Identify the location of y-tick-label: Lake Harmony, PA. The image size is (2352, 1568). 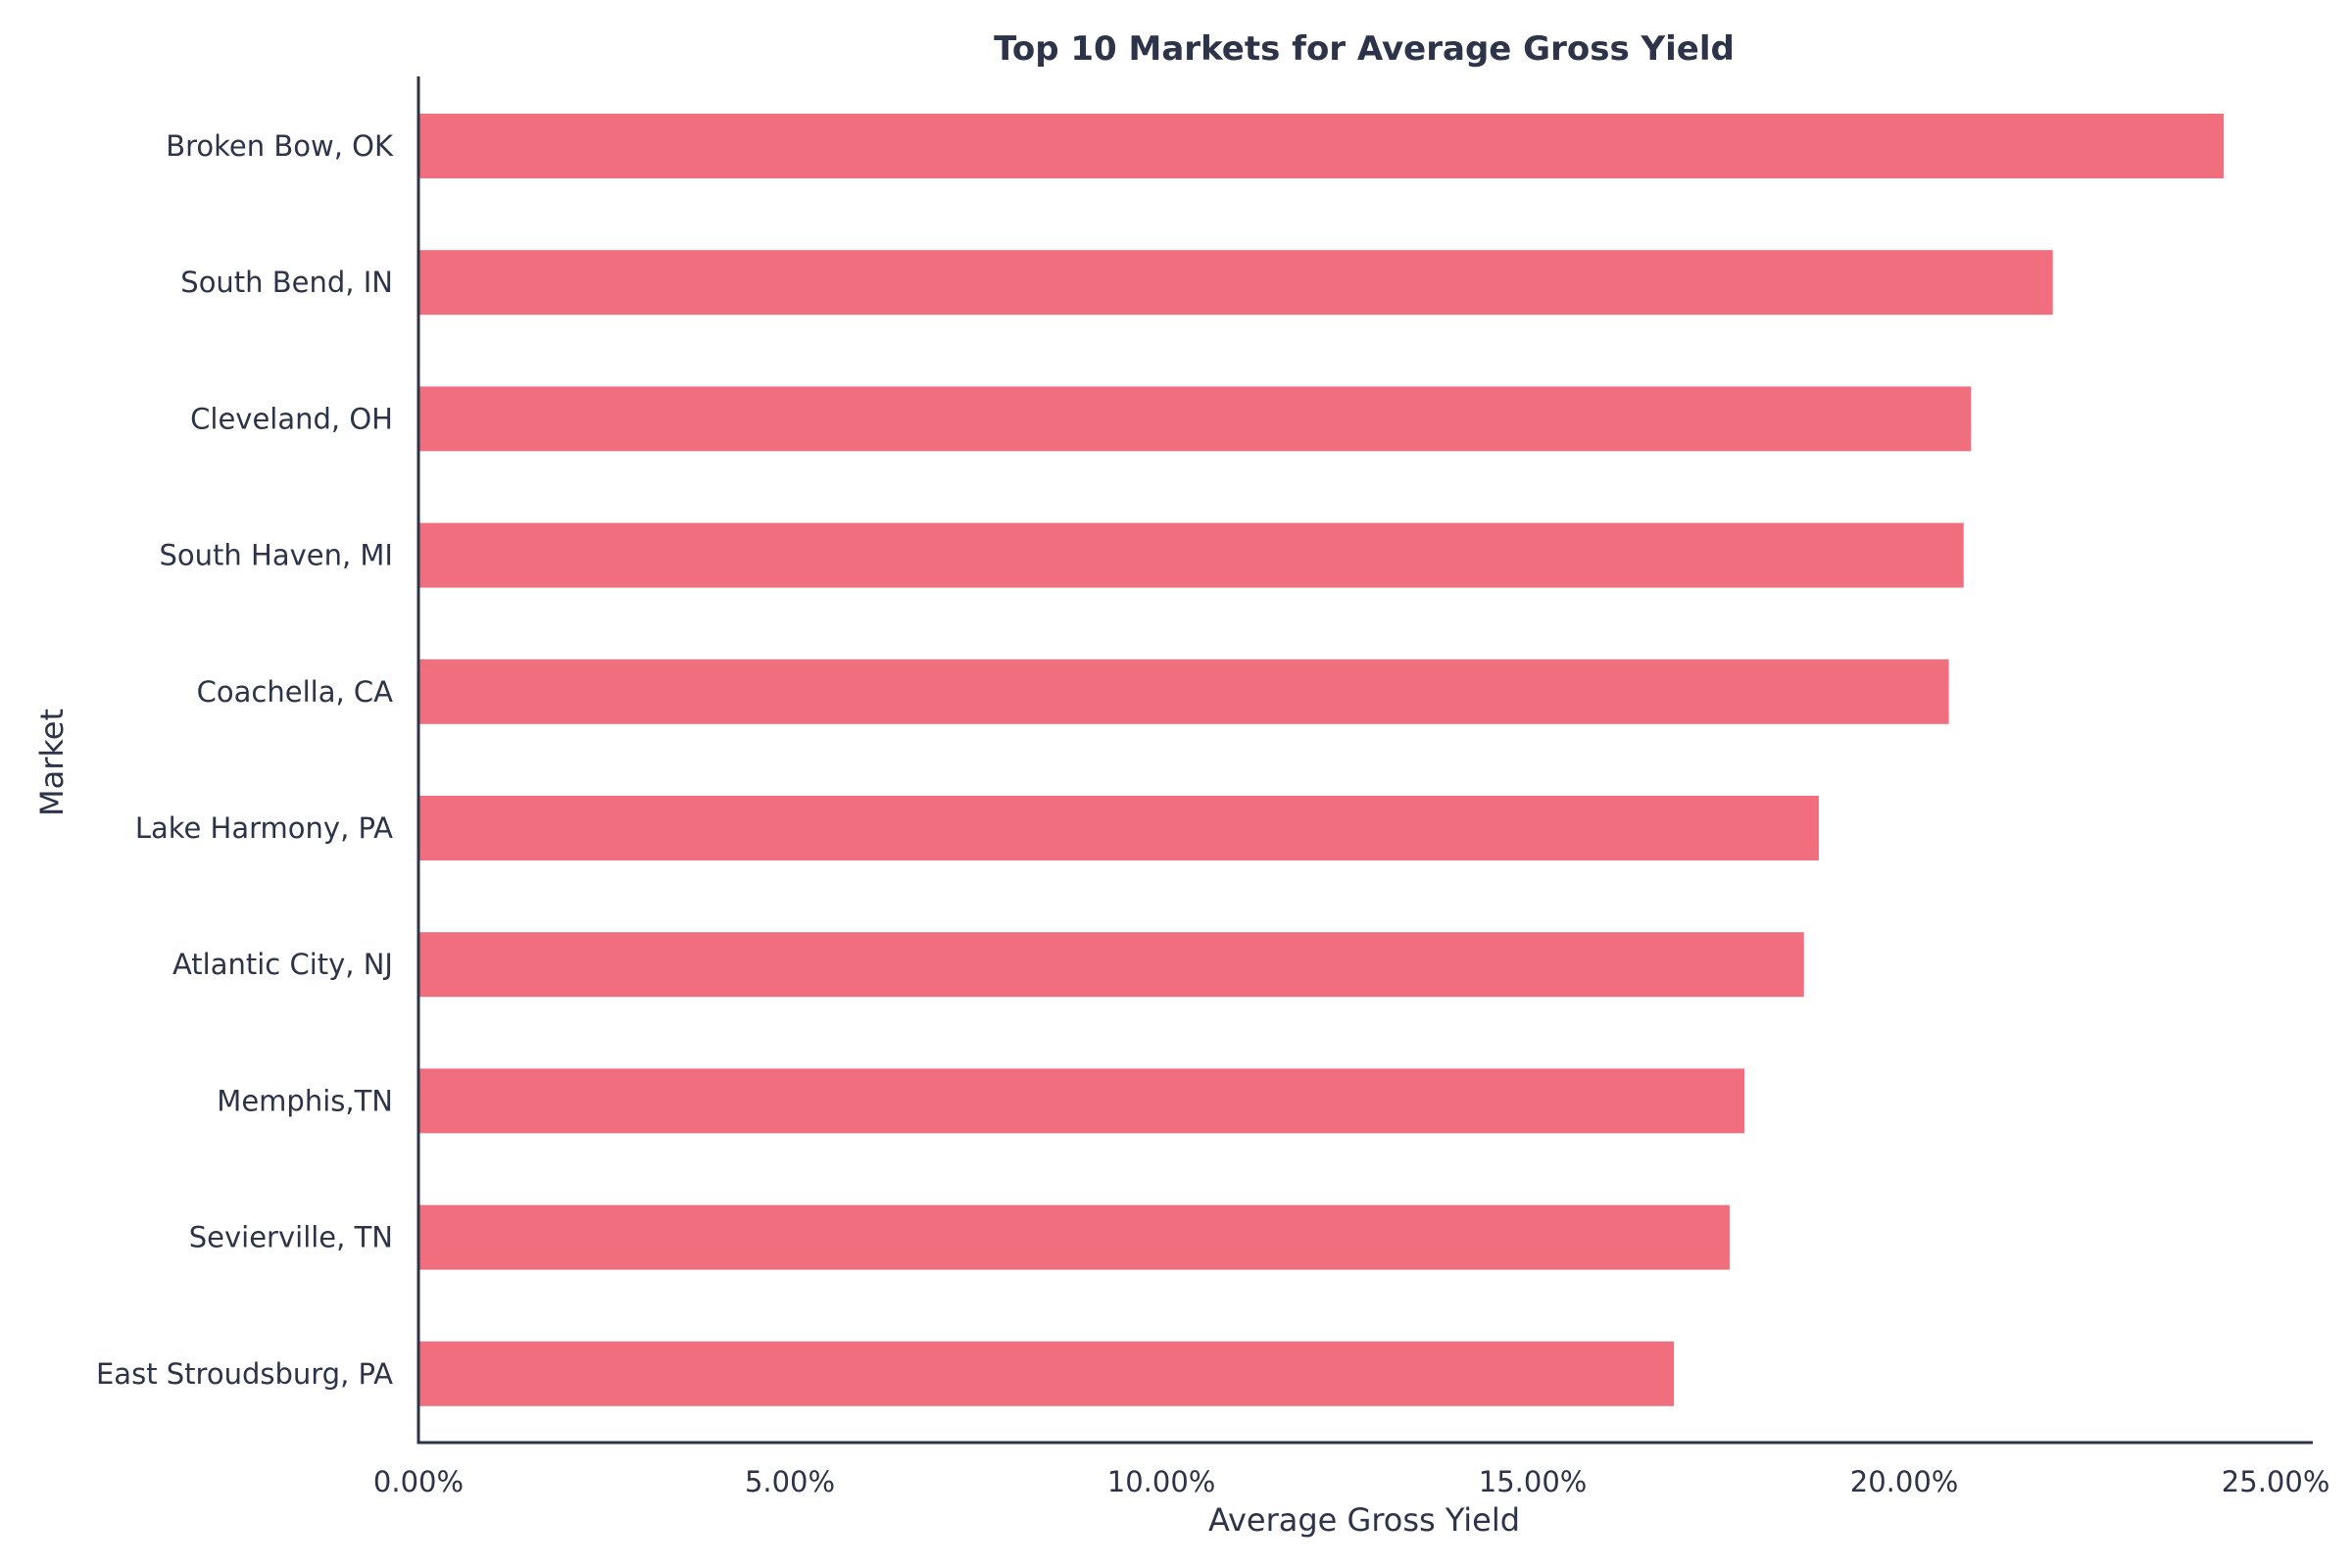
(264, 828).